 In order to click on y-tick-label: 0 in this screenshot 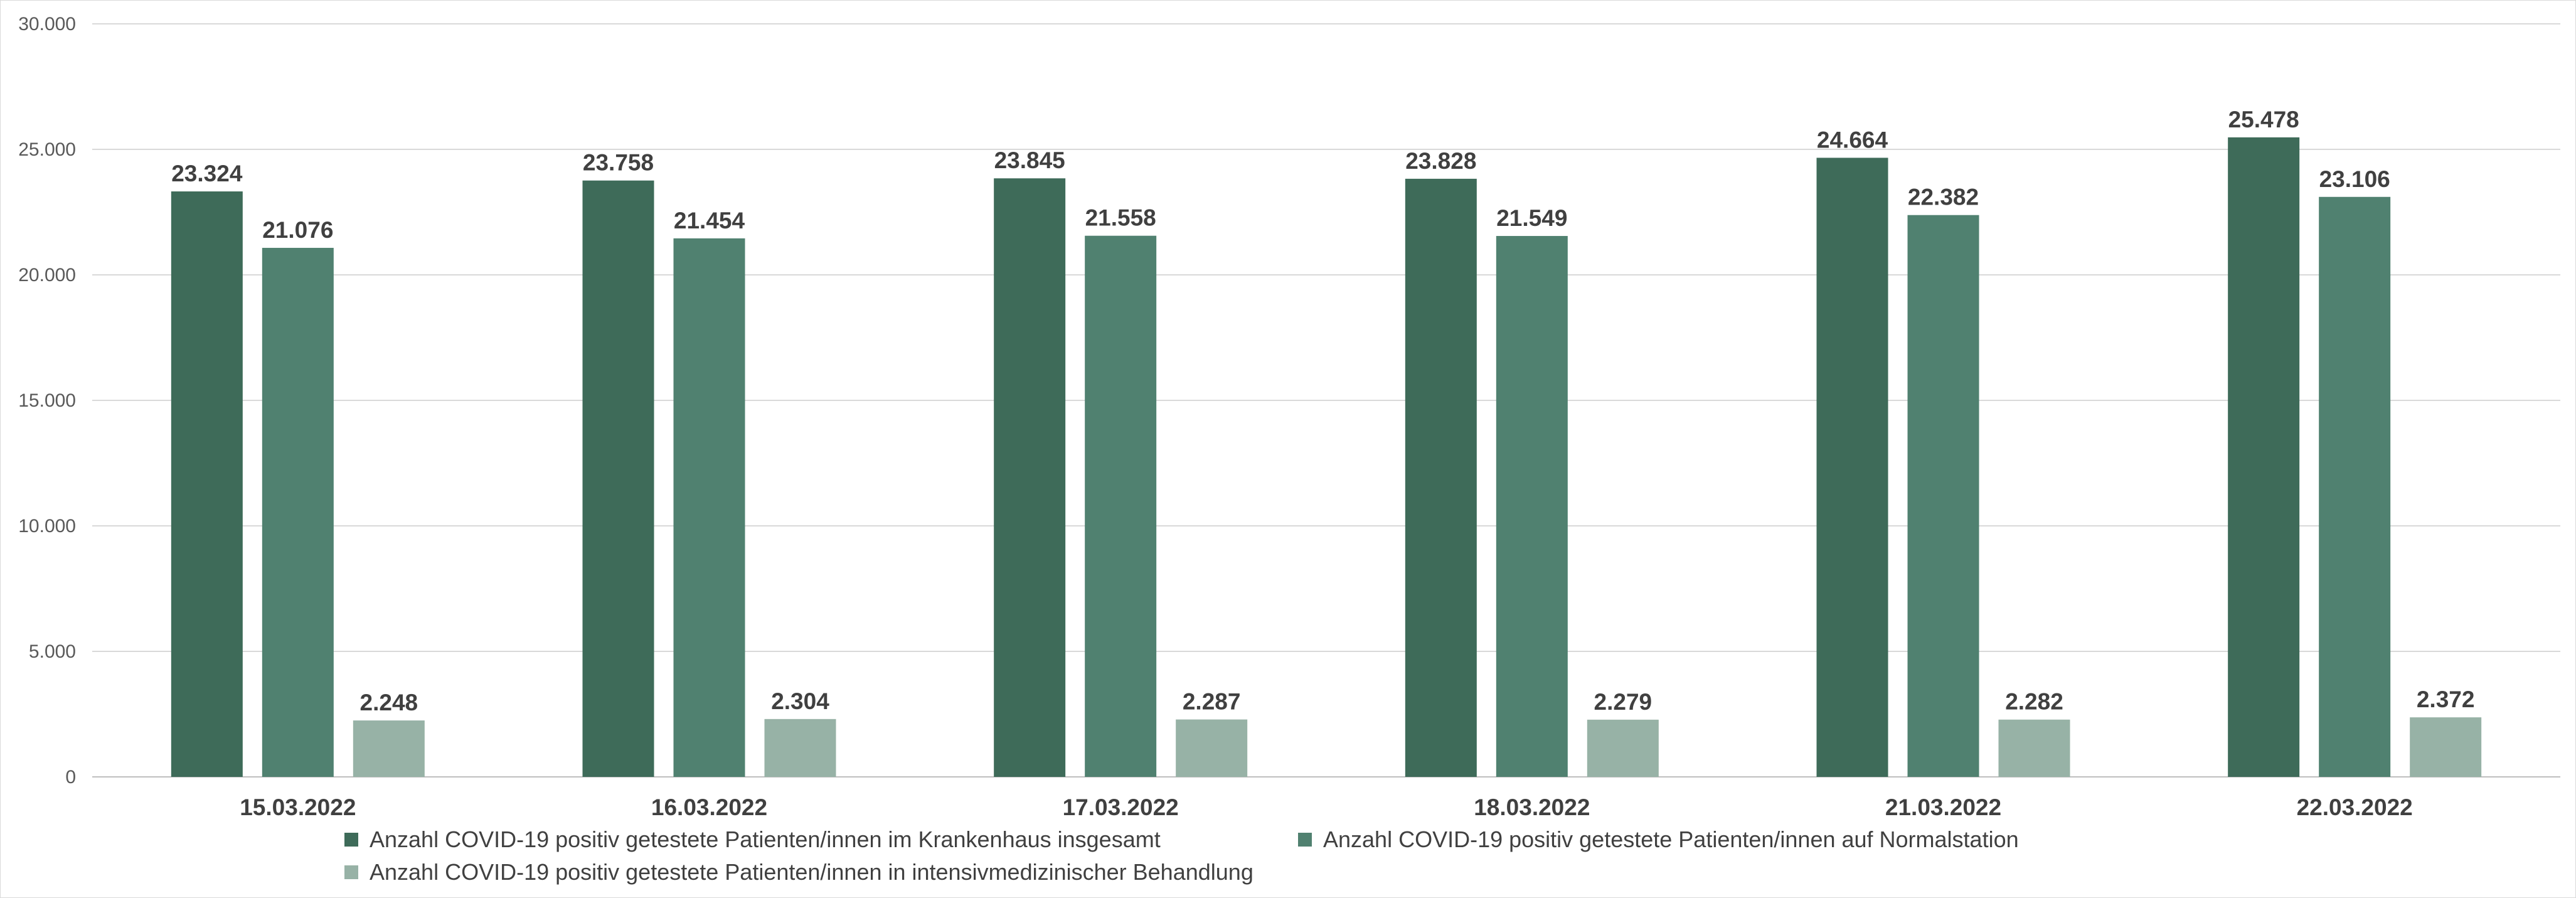, I will do `click(70, 777)`.